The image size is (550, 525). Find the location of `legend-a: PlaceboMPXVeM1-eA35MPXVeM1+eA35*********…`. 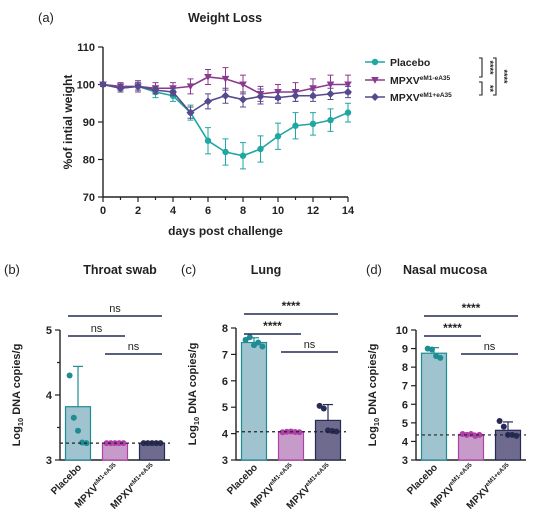

legend-a: PlaceboMPXVeM1-eA35MPXVeM1+eA35*********… is located at coordinates (437, 80).